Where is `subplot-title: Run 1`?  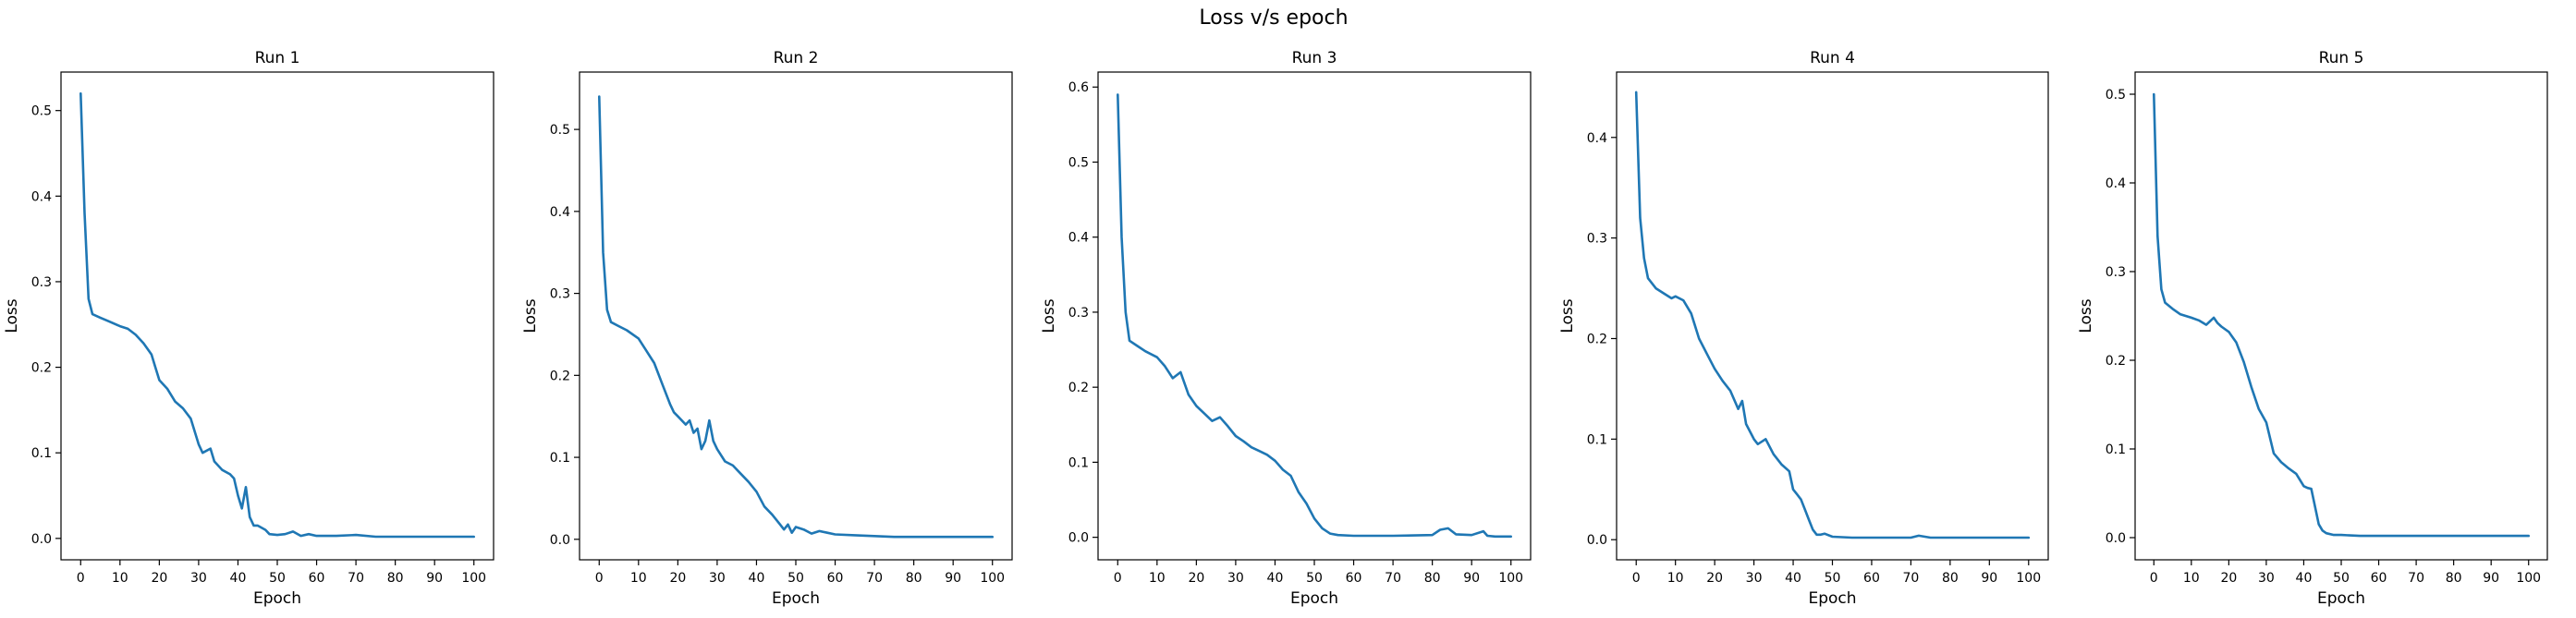 subplot-title: Run 1 is located at coordinates (277, 58).